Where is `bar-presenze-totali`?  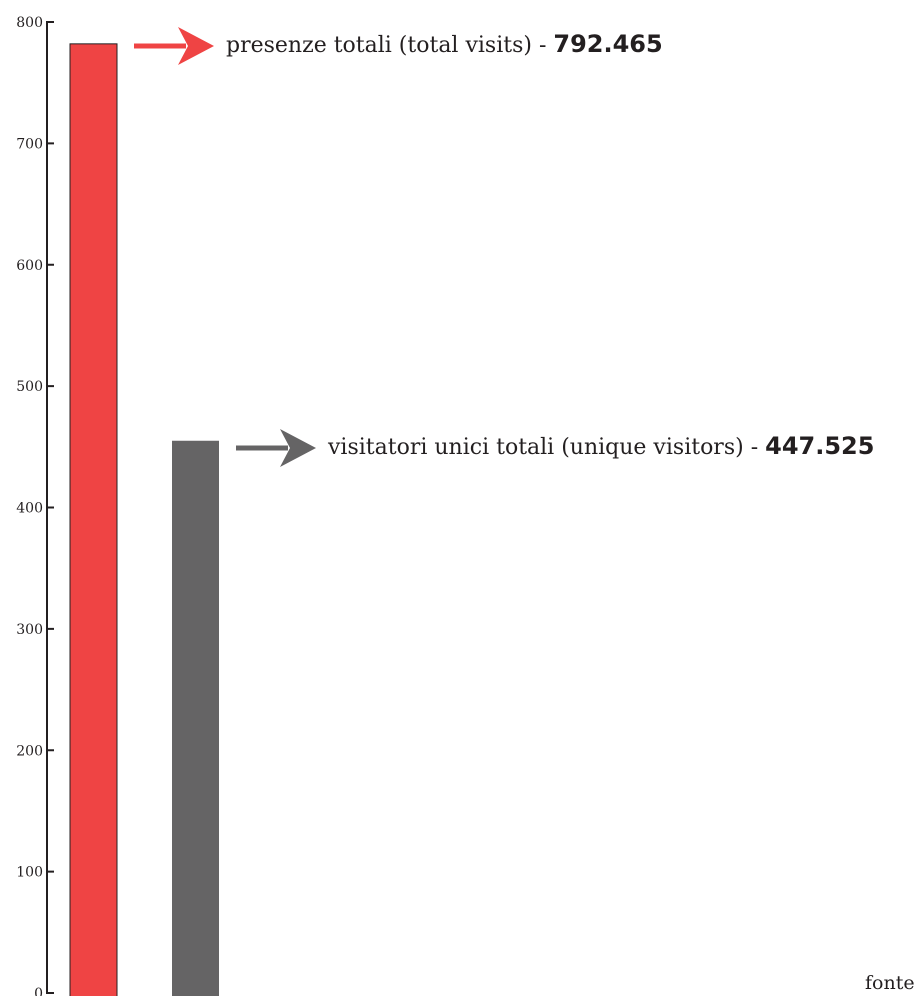
bar-presenze-totali is located at coordinates (93, 519).